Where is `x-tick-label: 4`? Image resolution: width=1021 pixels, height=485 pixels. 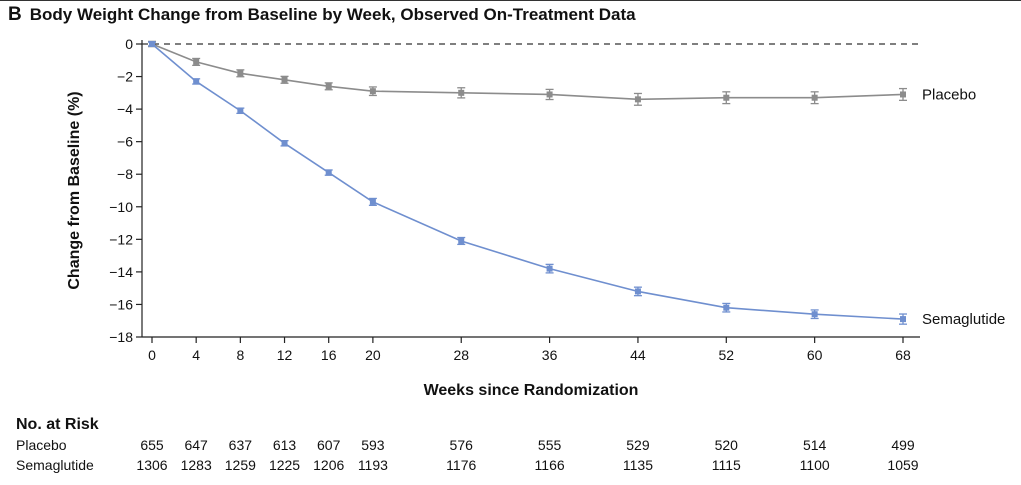 x-tick-label: 4 is located at coordinates (196, 355).